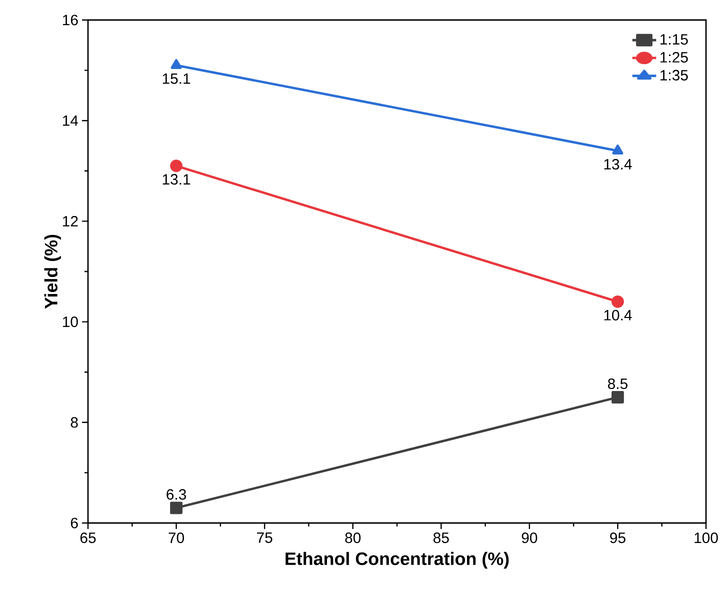 This screenshot has height=604, width=726. Describe the element at coordinates (674, 57) in the screenshot. I see `legend-label: 1:25` at that location.